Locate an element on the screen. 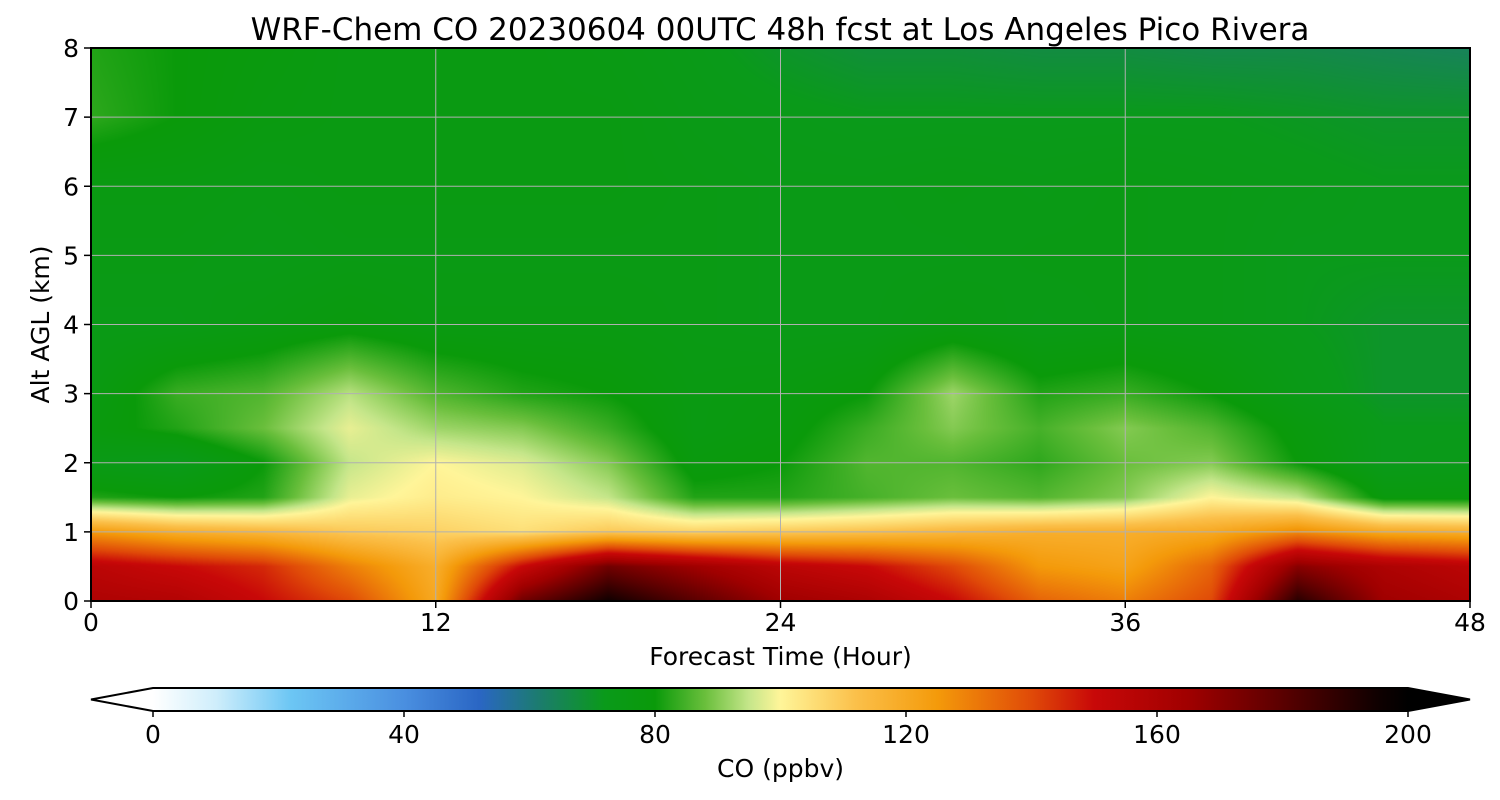 This screenshot has height=800, width=1500. y-tick-label: 5 is located at coordinates (71, 255).